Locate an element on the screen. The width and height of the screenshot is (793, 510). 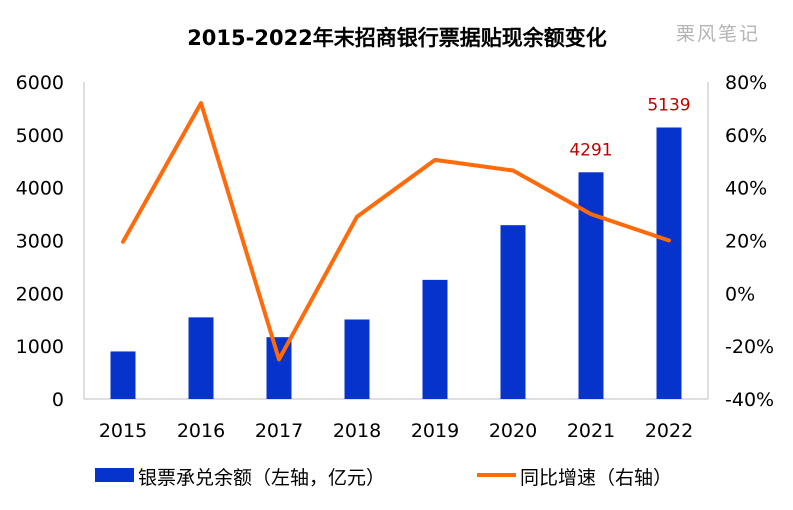
x-tick-label: 2017 is located at coordinates (279, 431).